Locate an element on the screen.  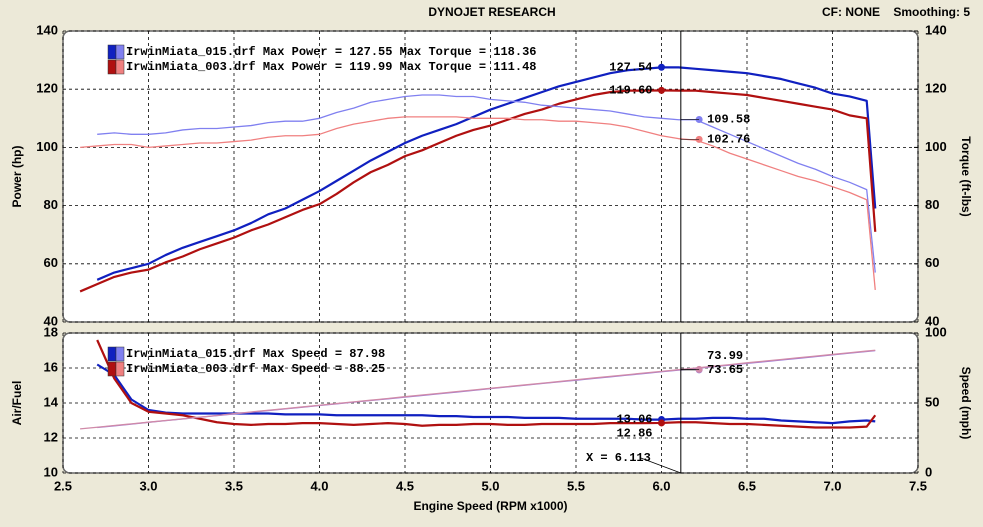
cursor-leader is located at coordinates (660, 465).